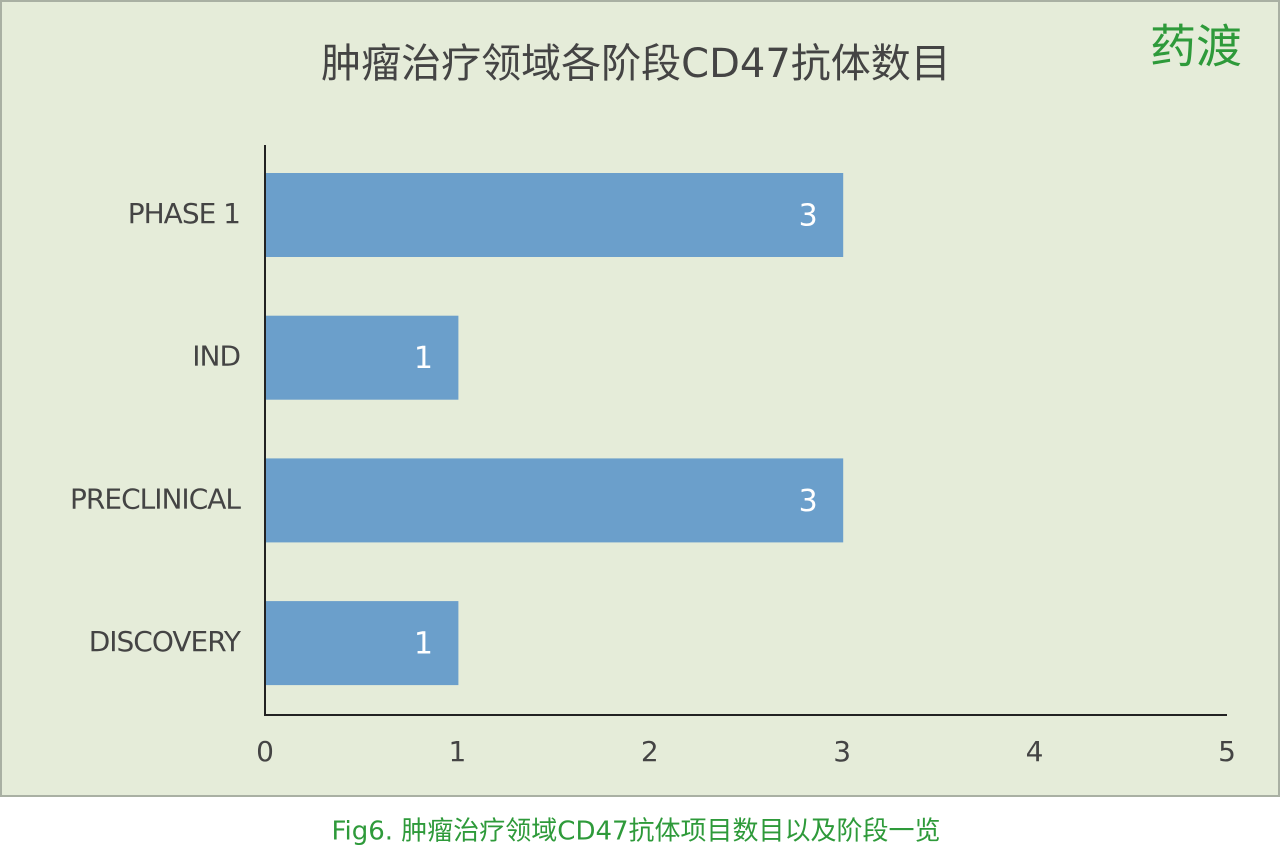  What do you see at coordinates (1227, 751) in the screenshot?
I see `x-tick-label: 5` at bounding box center [1227, 751].